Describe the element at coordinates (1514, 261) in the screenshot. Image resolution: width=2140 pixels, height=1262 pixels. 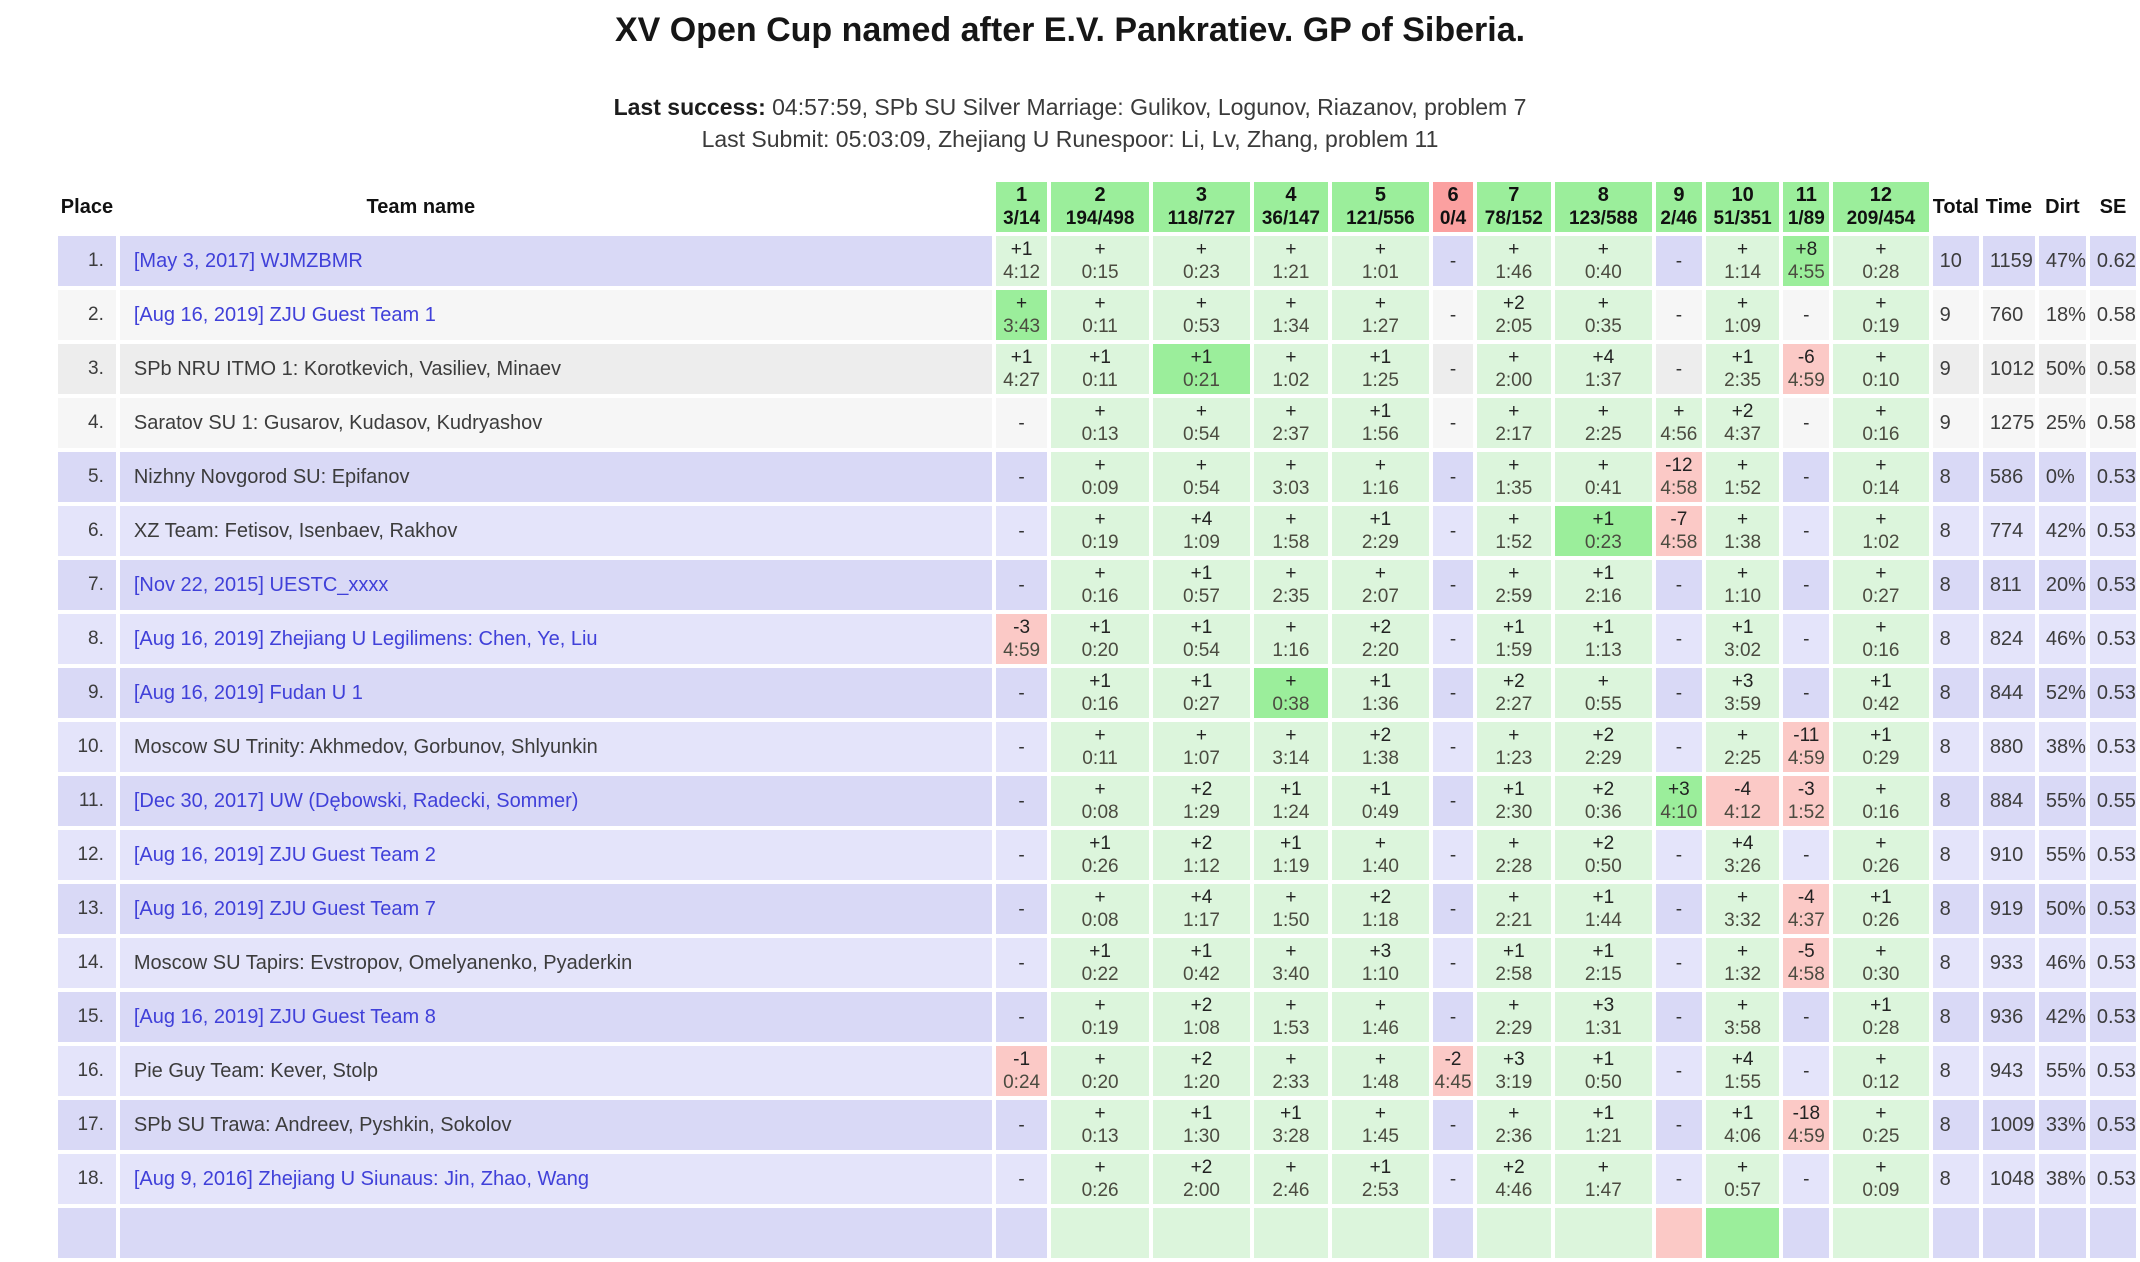
I see `problem-cell: +1:46` at that location.